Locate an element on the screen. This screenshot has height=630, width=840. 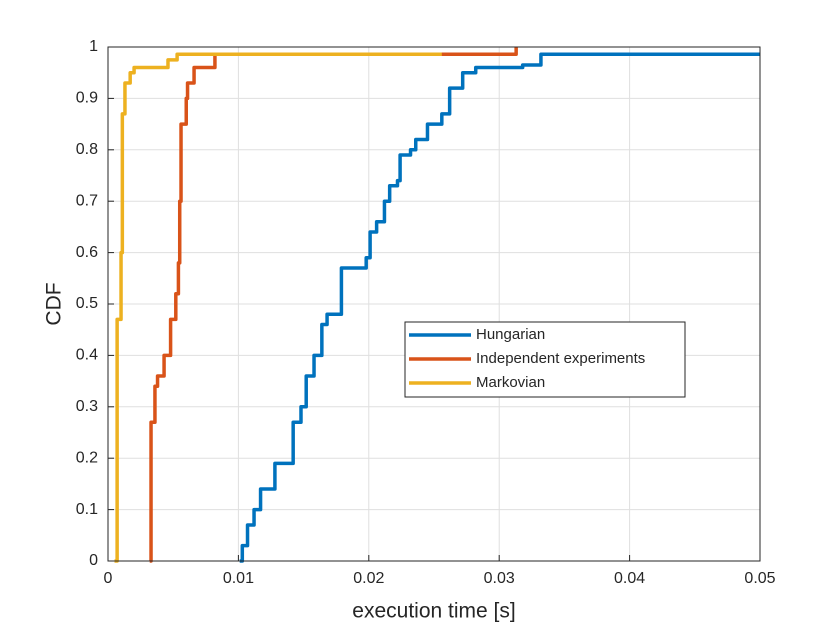
y-tick-label: 0.1 is located at coordinates (87, 509).